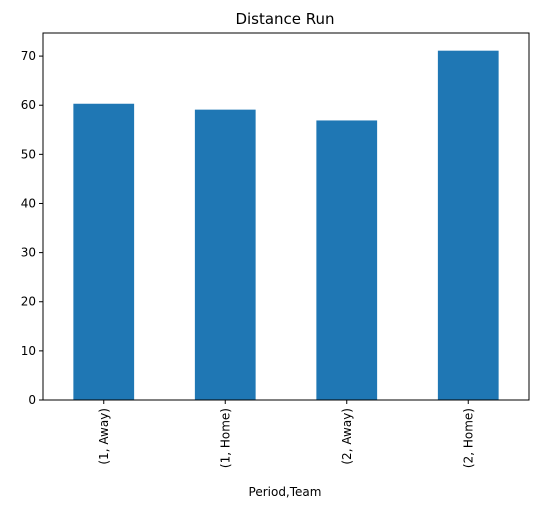 The image size is (543, 512). I want to click on y-tick-label-5: 50, so click(28, 154).